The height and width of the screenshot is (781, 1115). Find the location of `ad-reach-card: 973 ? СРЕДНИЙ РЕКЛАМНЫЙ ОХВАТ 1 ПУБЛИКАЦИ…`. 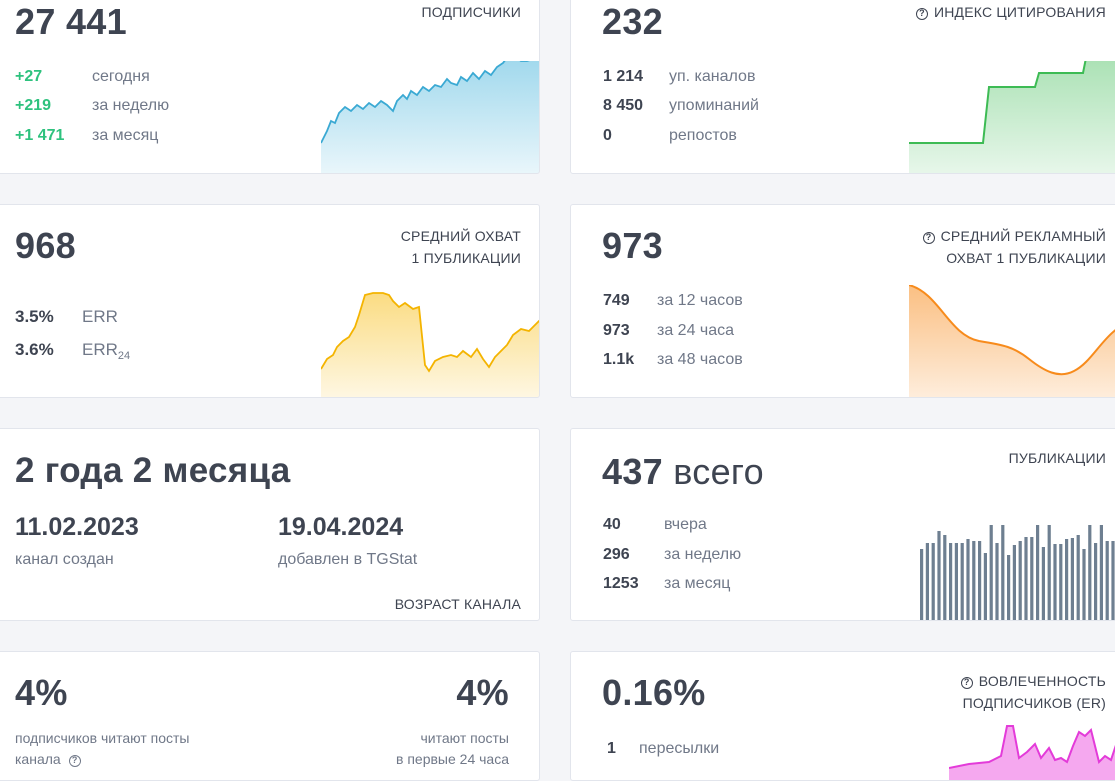

ad-reach-card: 973 ? СРЕДНИЙ РЕКЛАМНЫЙ ОХВАТ 1 ПУБЛИКАЦИ… is located at coordinates (842, 301).